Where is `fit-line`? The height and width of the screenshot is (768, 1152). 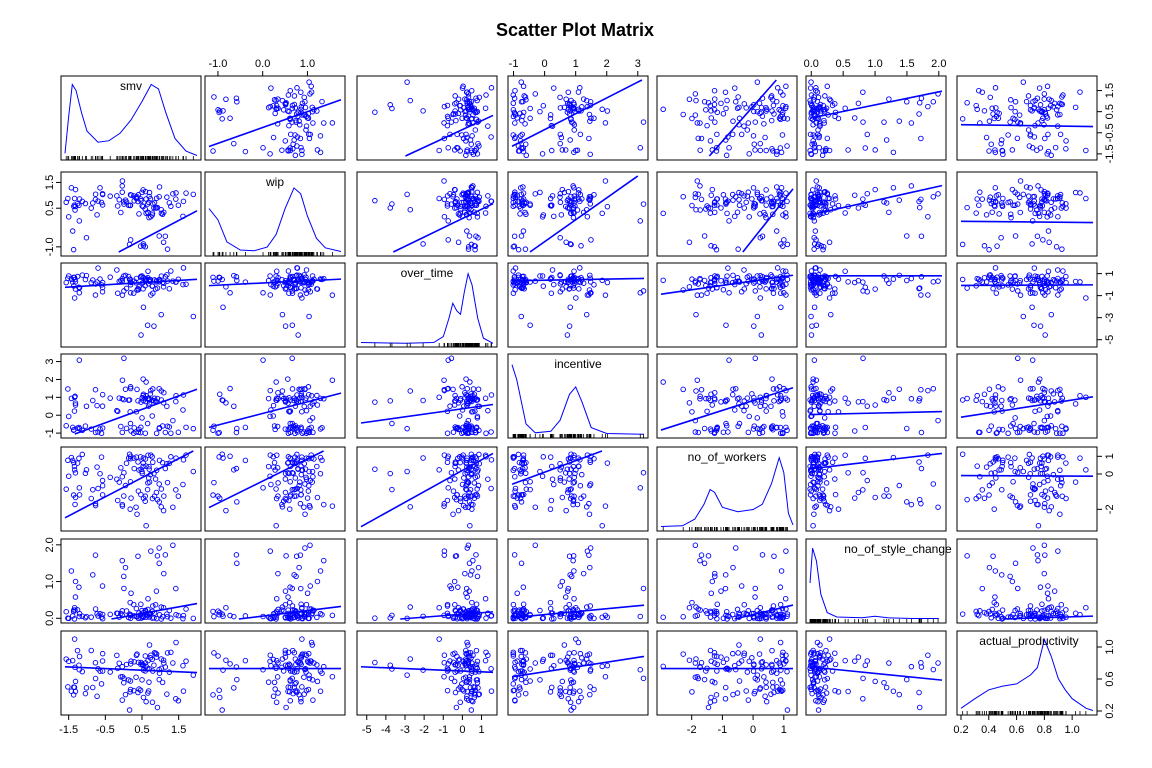
fit-line is located at coordinates (742, 118).